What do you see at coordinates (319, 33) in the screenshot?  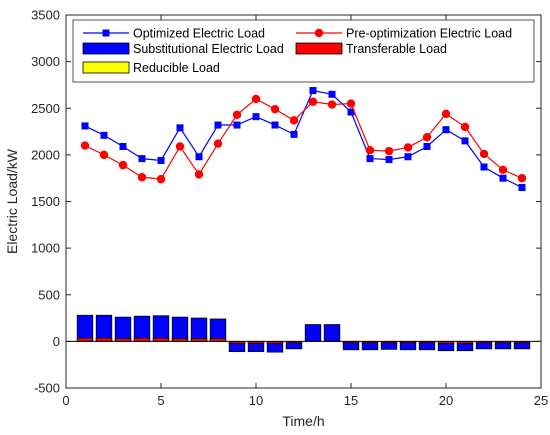 I see `legend-circle-marker` at bounding box center [319, 33].